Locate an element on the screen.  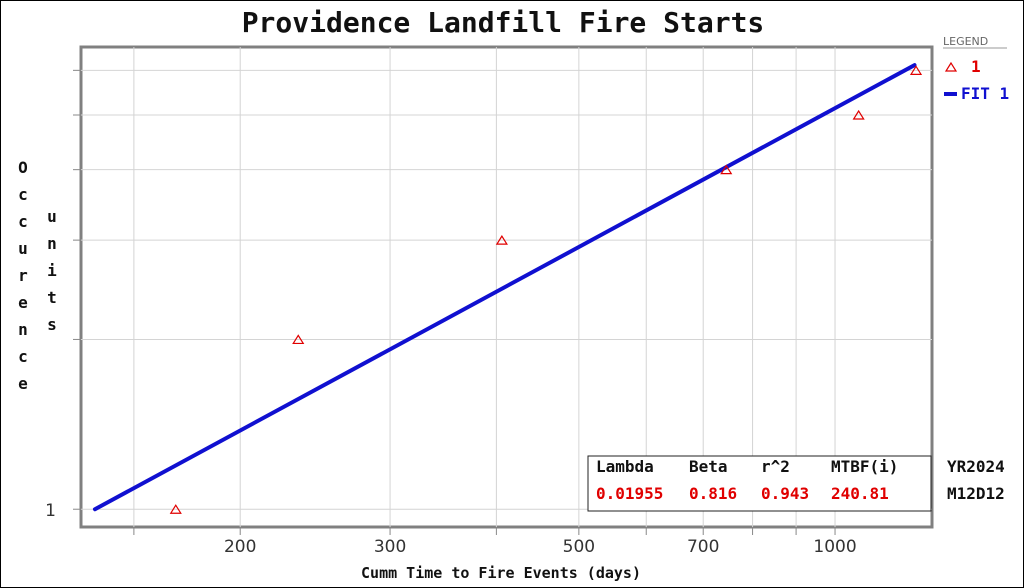
stats-header-r2: r^2 is located at coordinates (775, 466).